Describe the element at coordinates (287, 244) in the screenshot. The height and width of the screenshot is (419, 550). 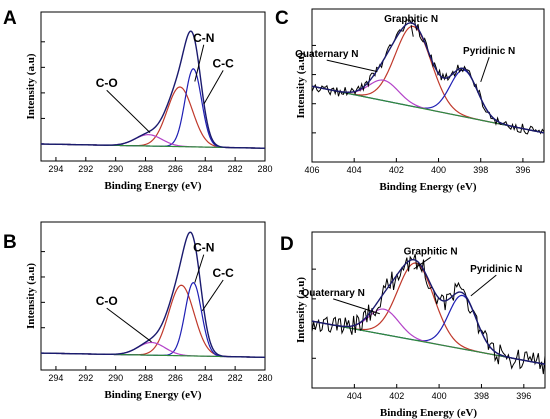
I see `panel-letter: D` at that location.